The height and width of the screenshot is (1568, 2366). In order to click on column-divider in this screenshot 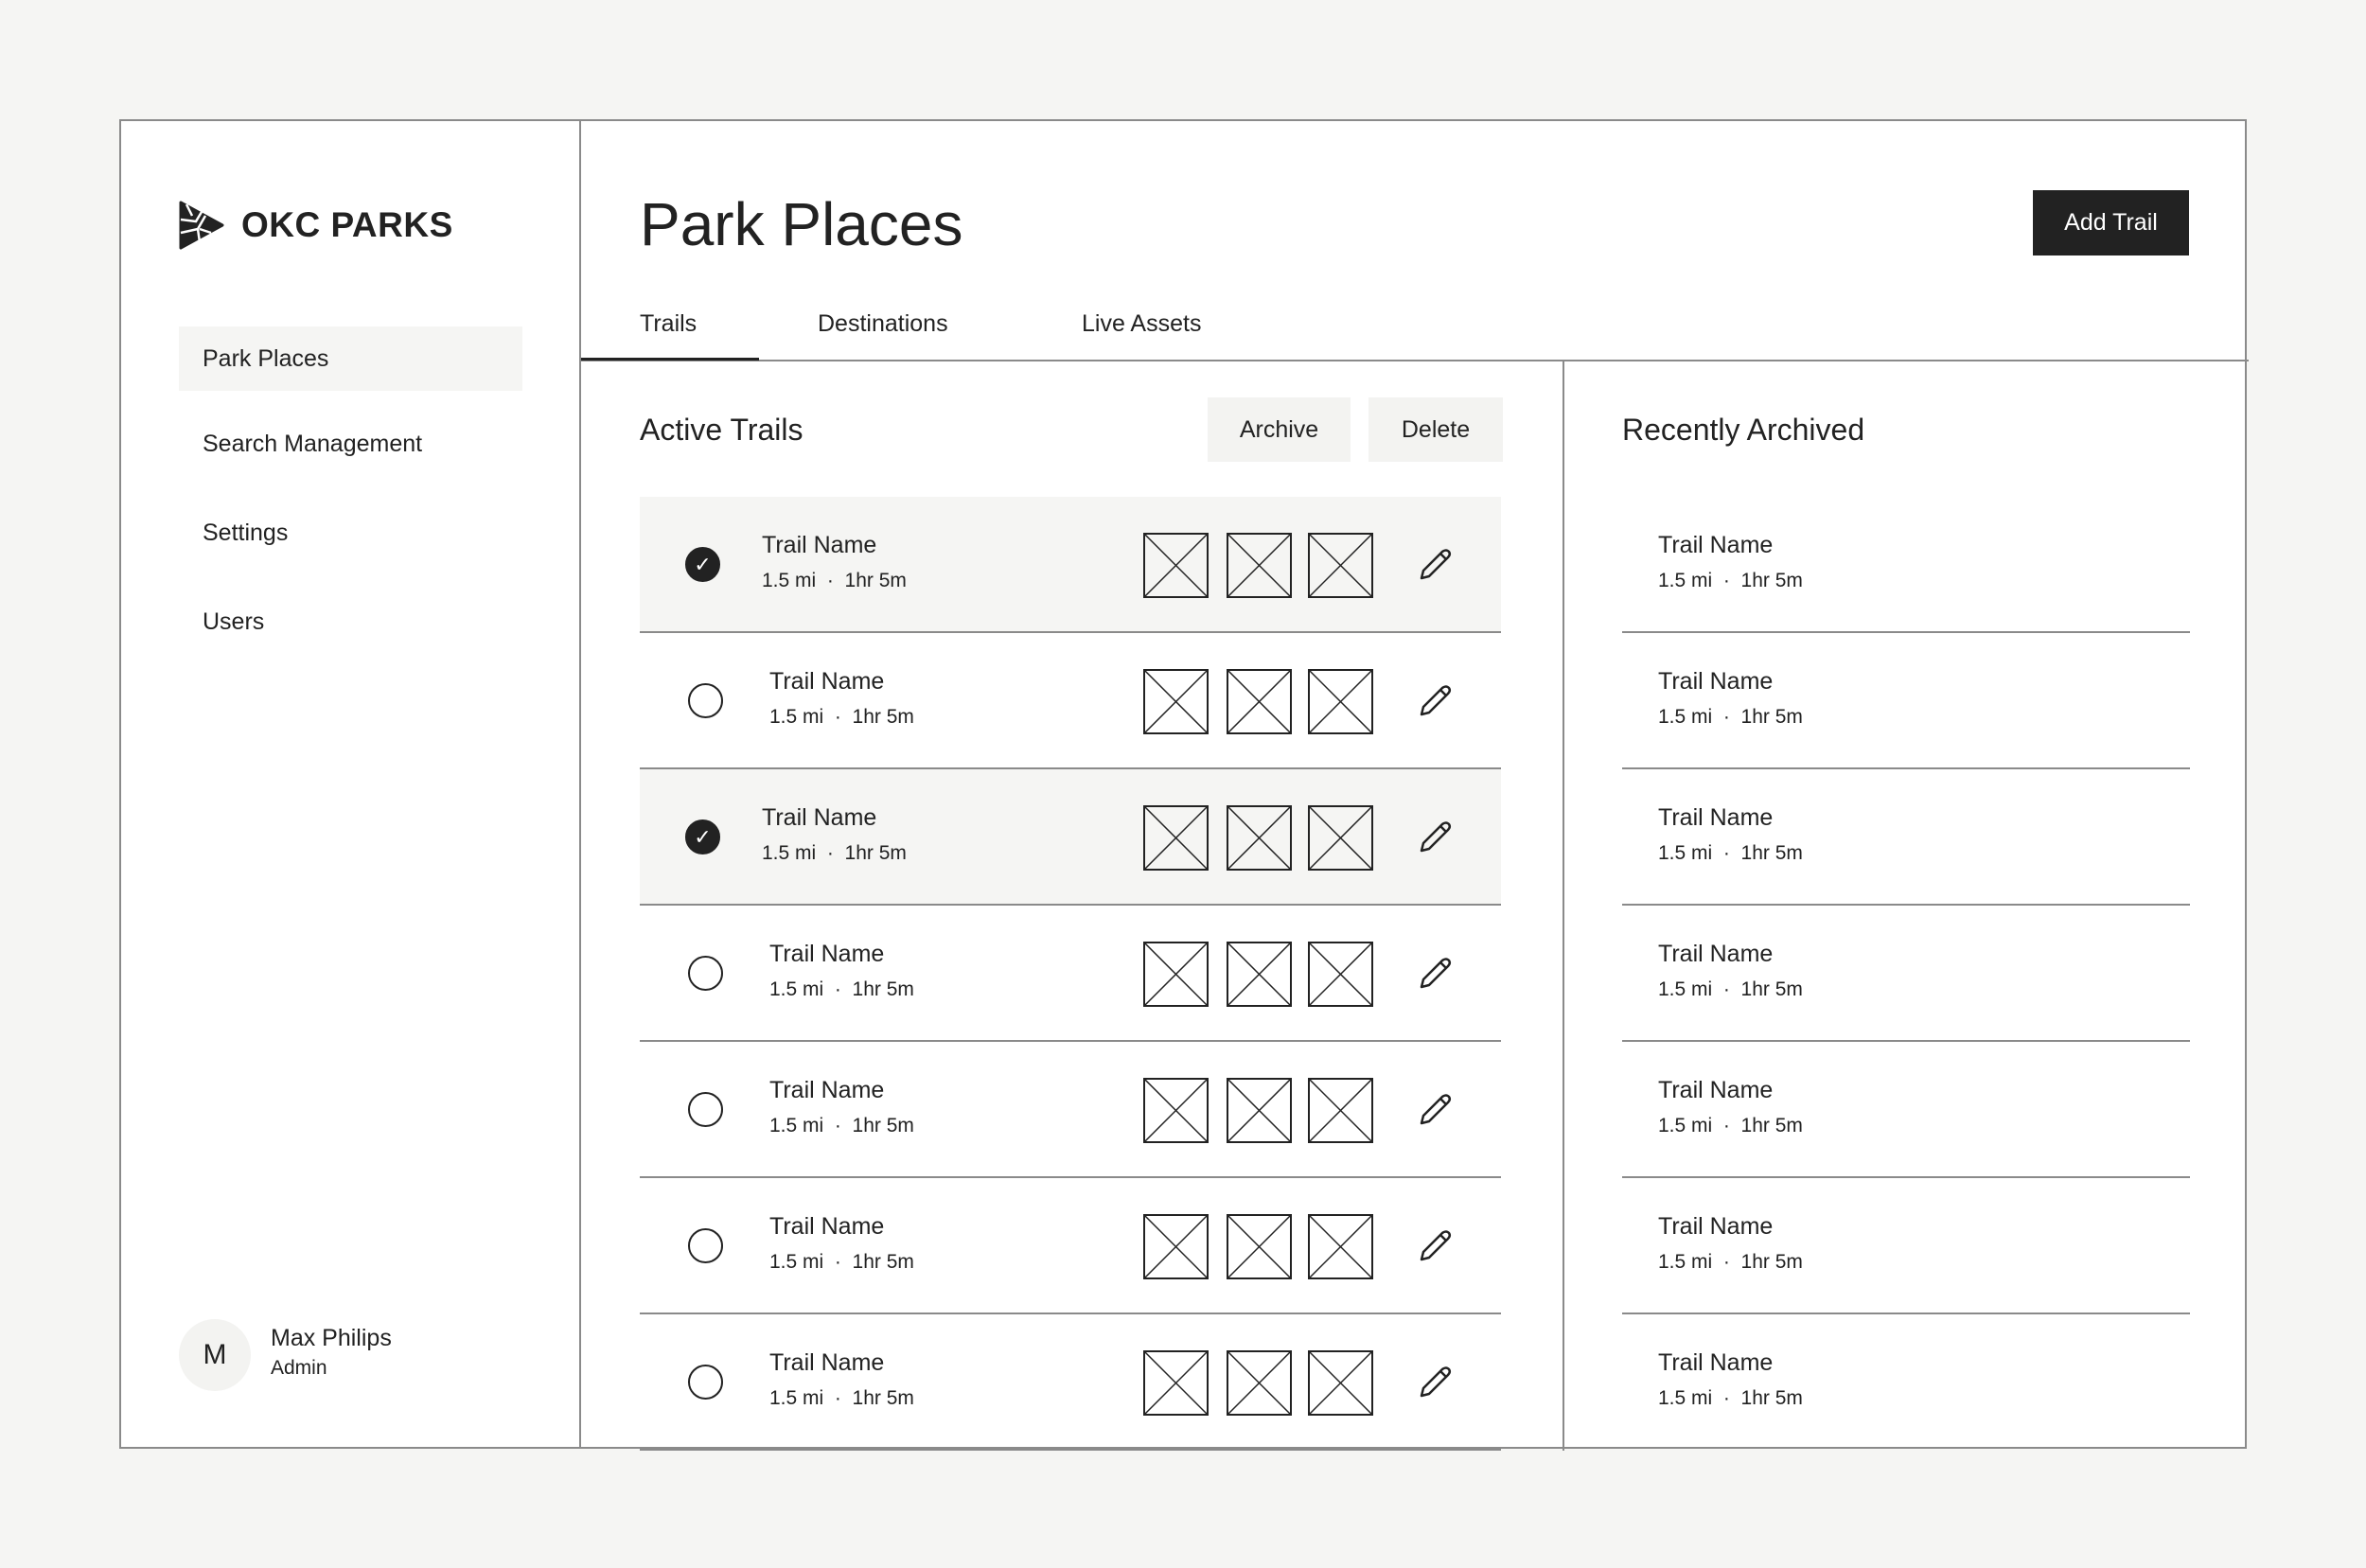, I will do `click(1564, 905)`.